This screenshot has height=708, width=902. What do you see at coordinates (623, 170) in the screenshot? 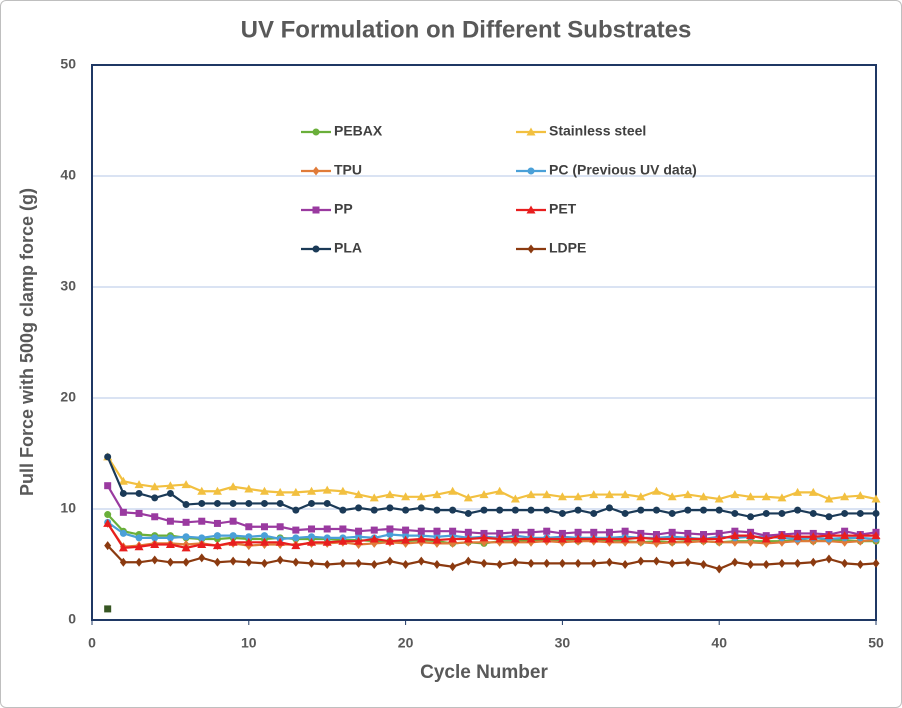
I see `legend-label: PC (Previous UV data)` at bounding box center [623, 170].